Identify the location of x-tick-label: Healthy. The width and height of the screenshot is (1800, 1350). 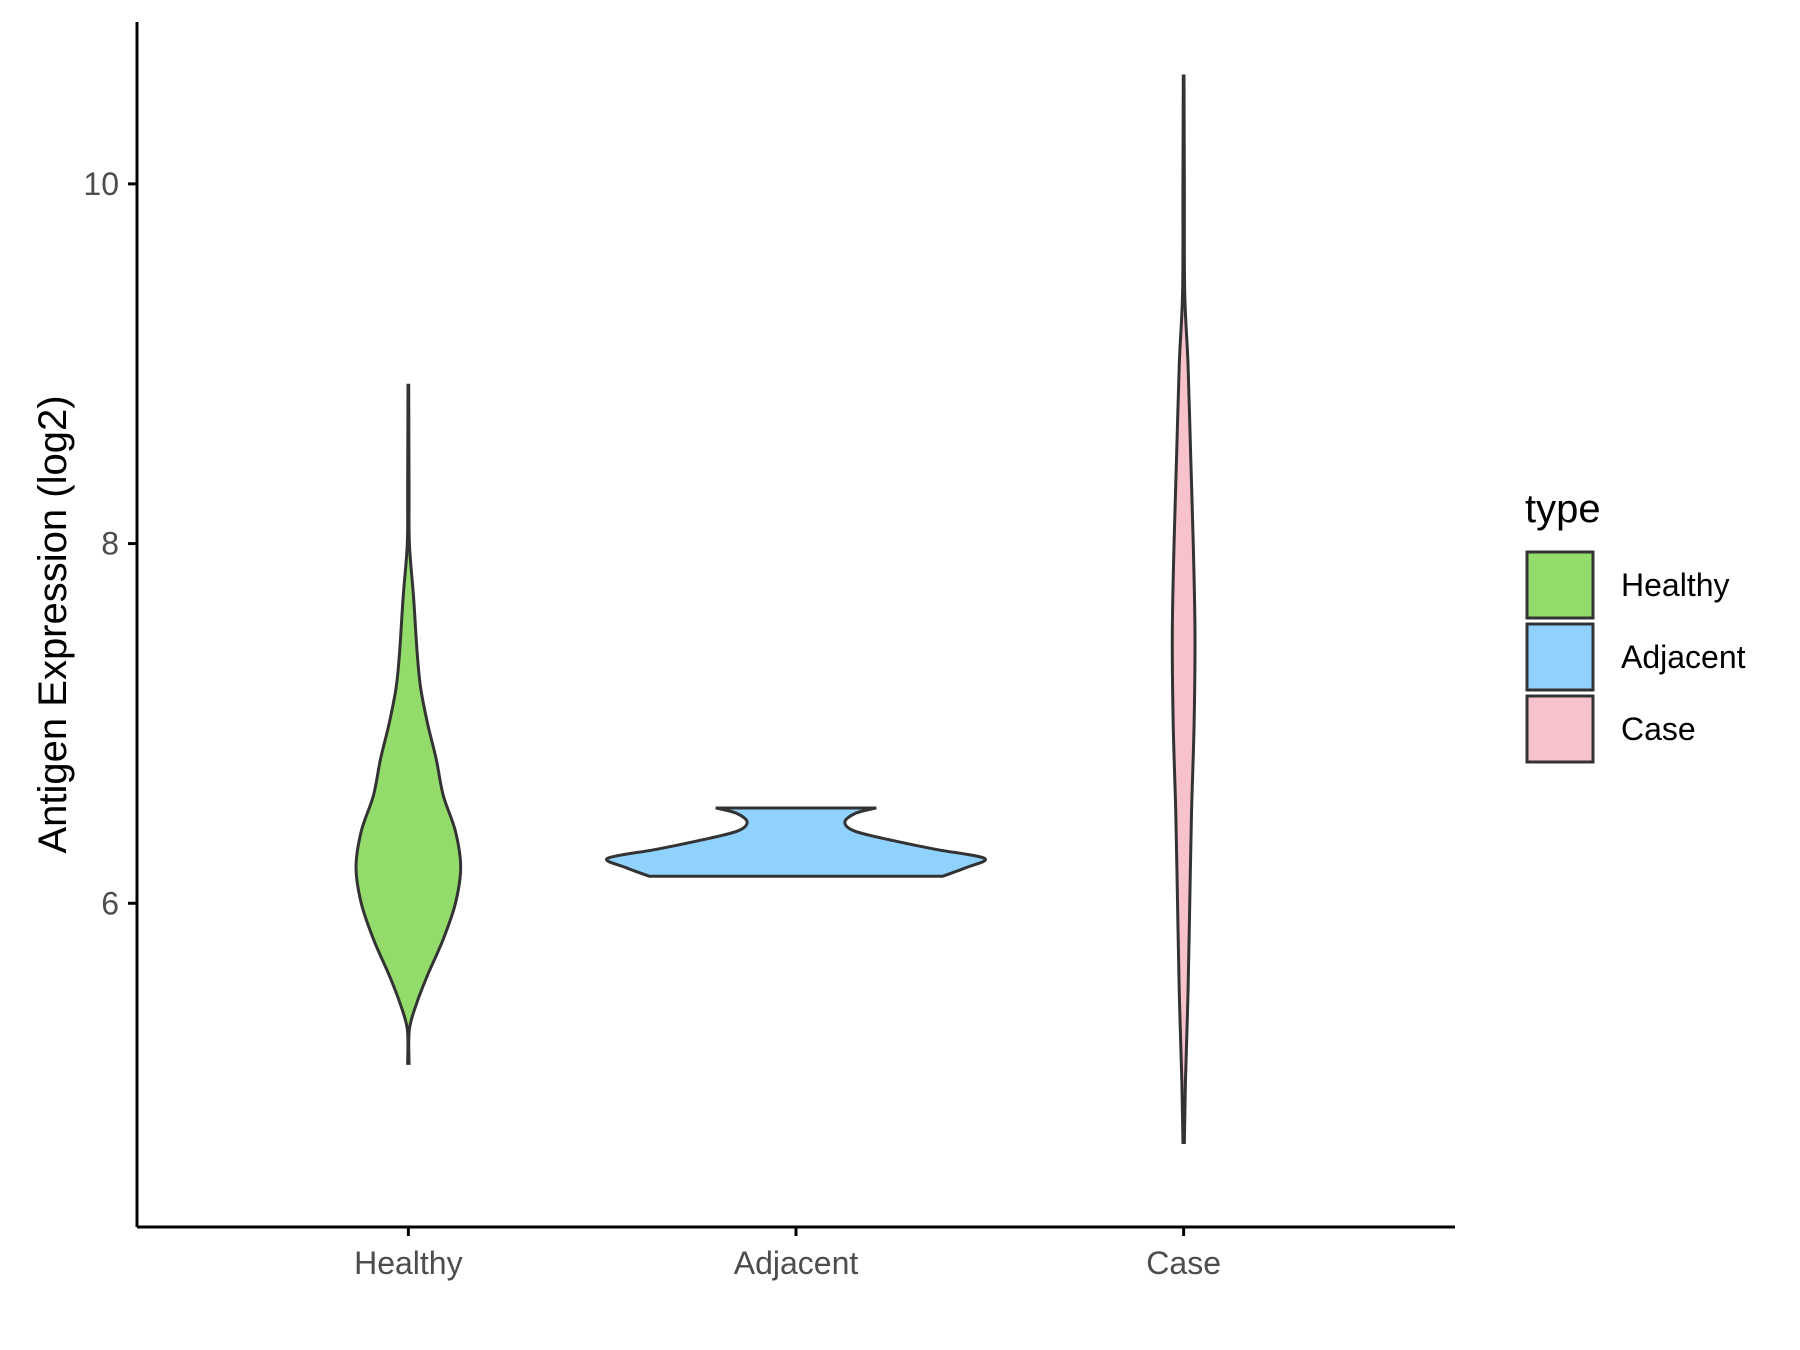
(408, 1263).